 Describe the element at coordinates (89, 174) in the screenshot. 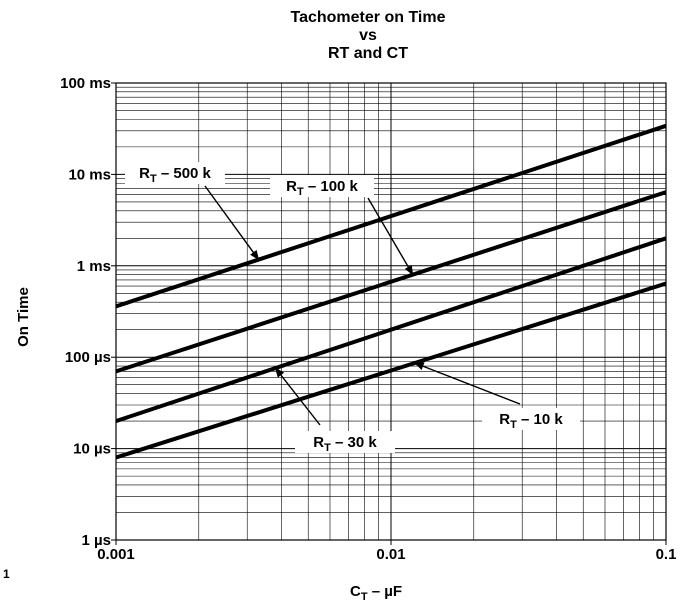

I see `y-tick-label: 10 ms` at that location.